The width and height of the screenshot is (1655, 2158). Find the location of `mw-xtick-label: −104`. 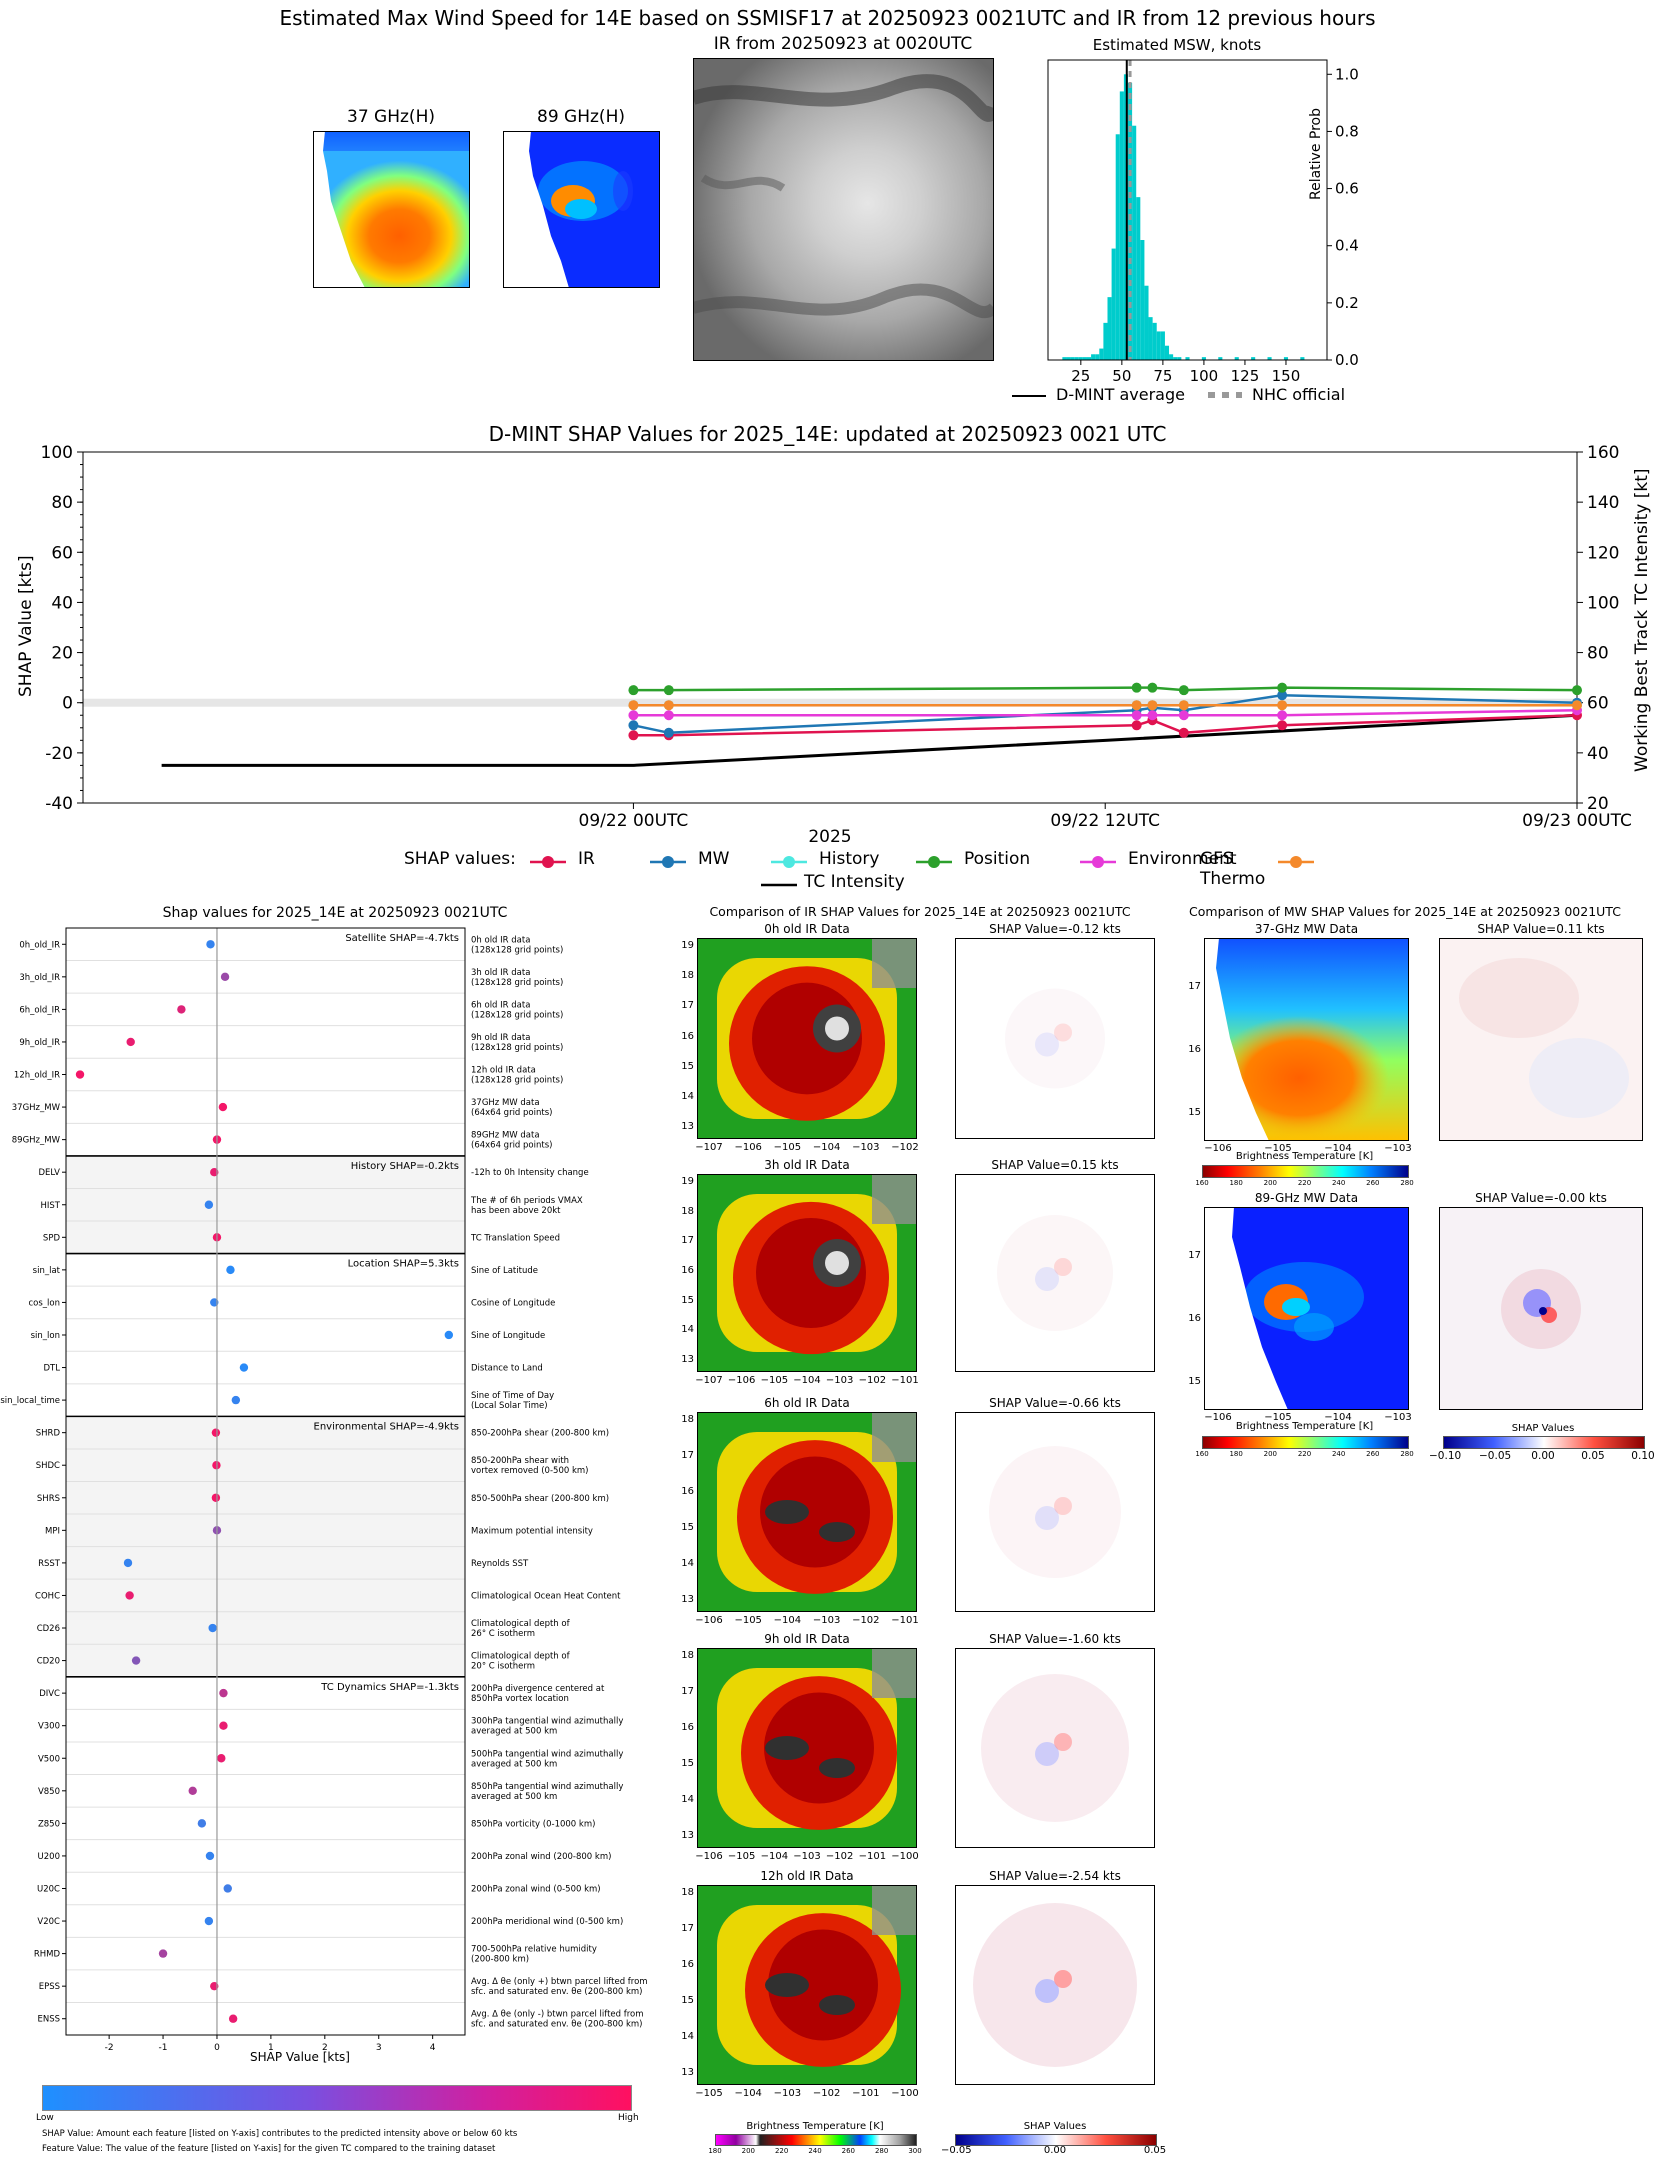

mw-xtick-label: −104 is located at coordinates (1338, 1148).